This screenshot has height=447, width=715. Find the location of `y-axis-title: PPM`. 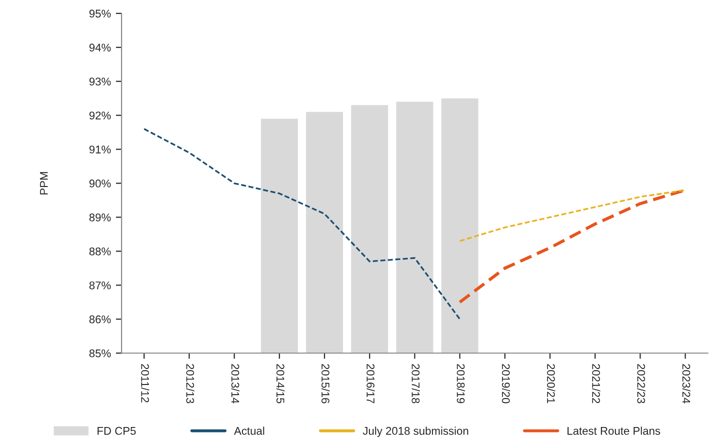

y-axis-title: PPM is located at coordinates (44, 183).